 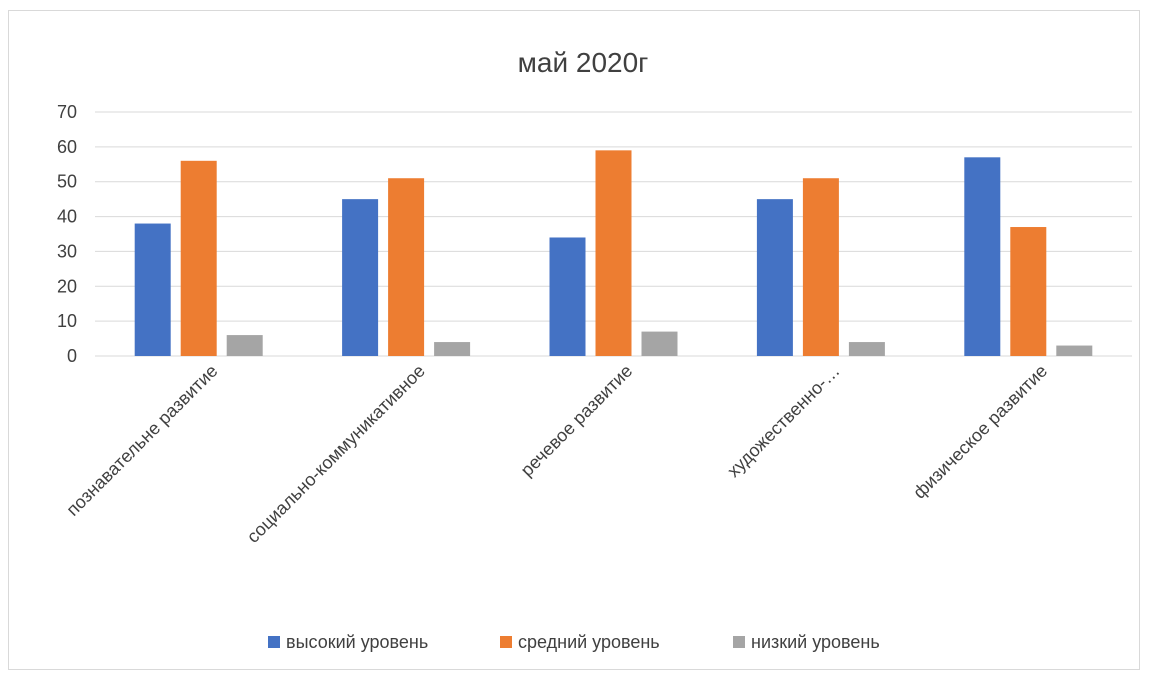 I want to click on y-tick-label: 30, so click(x=67, y=251).